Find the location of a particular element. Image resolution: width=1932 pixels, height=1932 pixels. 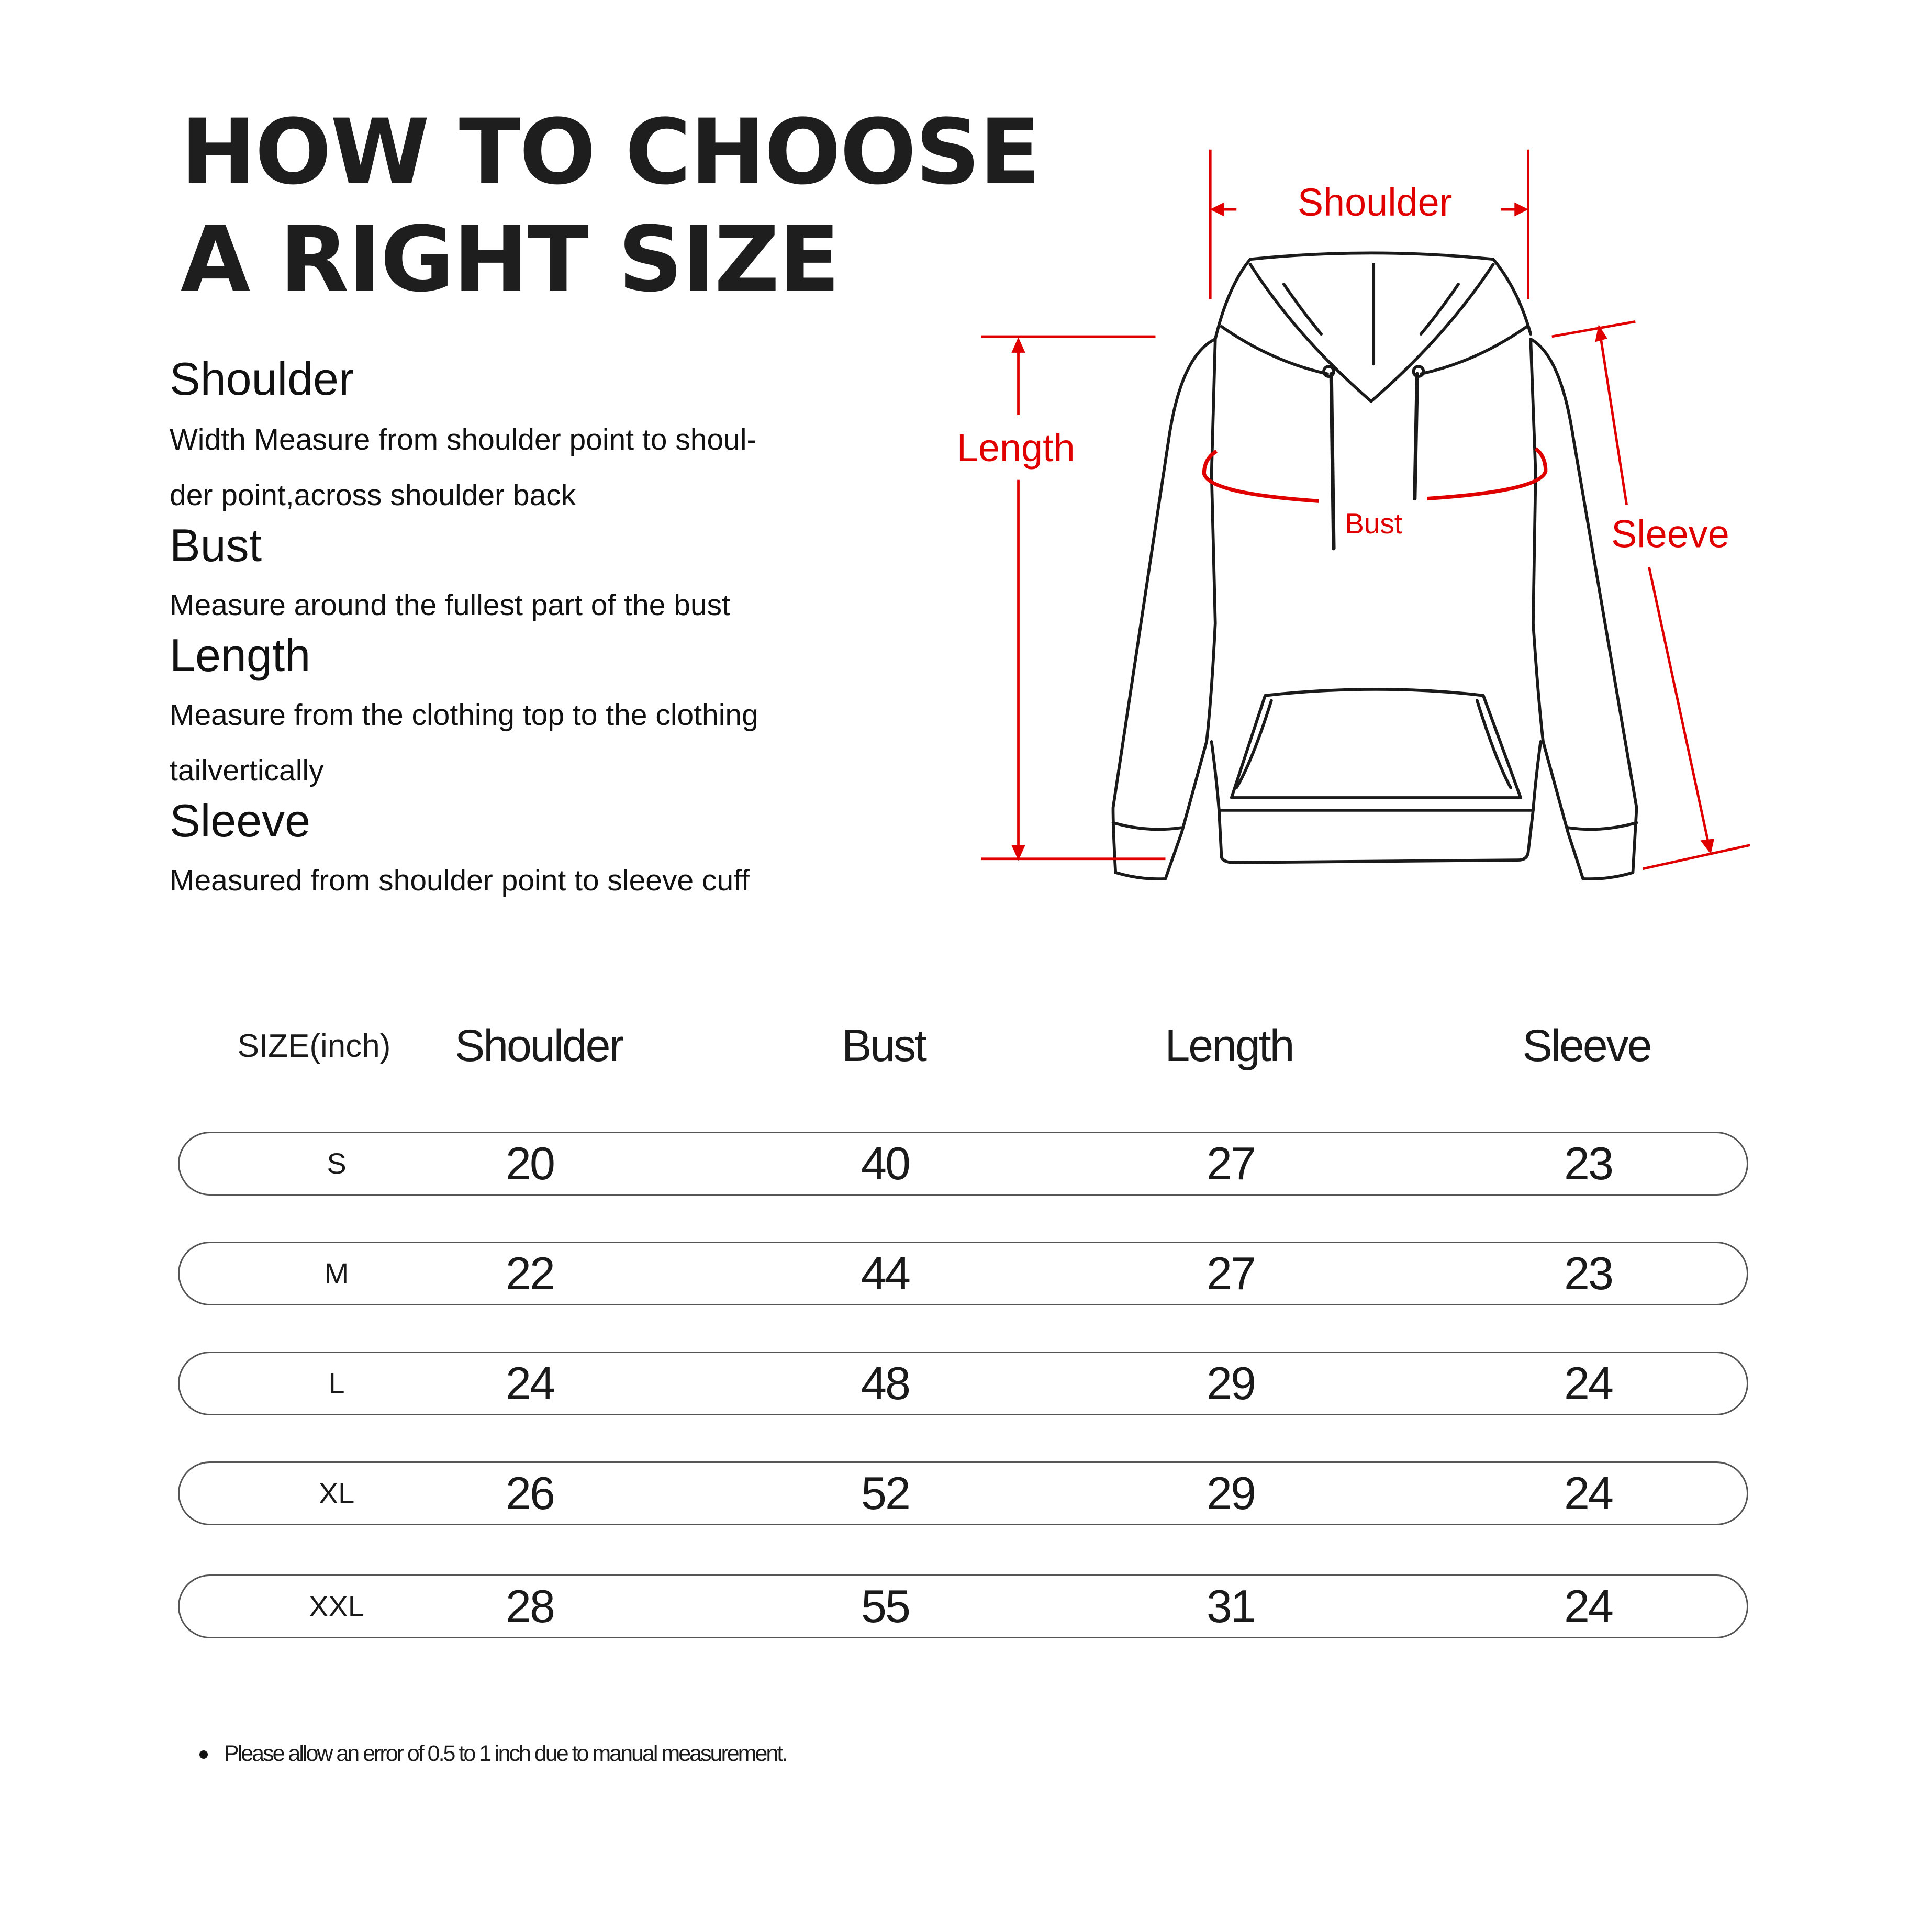

label-length: Length is located at coordinates (1016, 448).